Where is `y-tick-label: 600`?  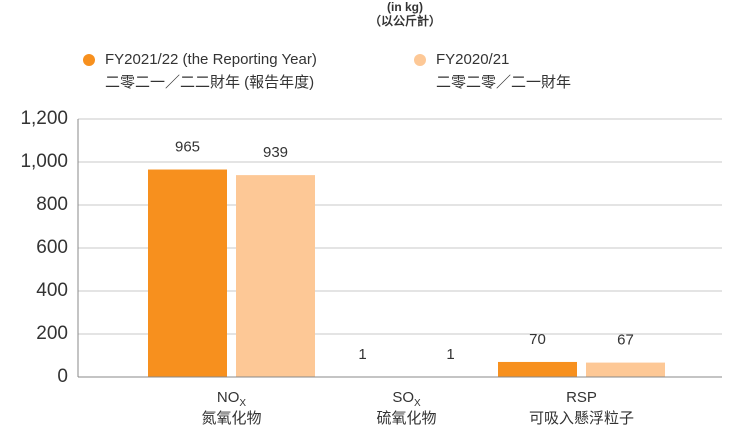
y-tick-label: 600 is located at coordinates (52, 247).